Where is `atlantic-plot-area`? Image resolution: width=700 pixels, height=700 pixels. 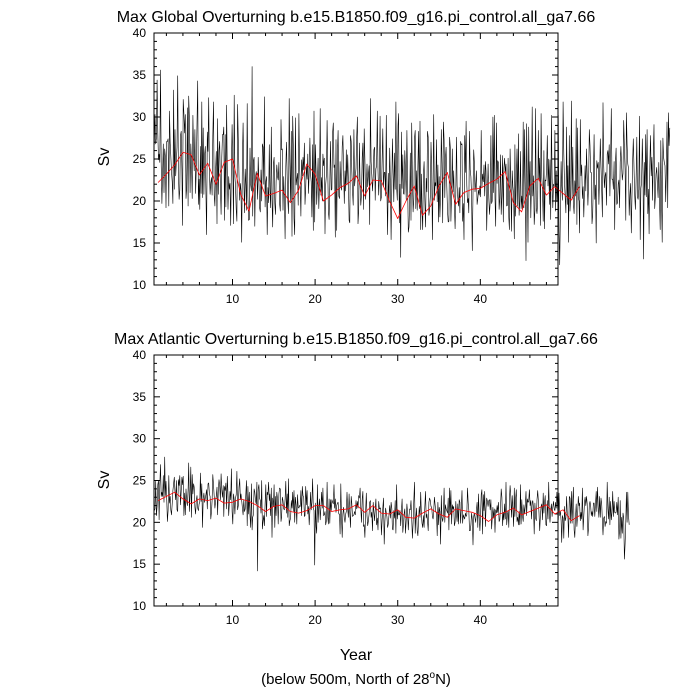
atlantic-plot-area is located at coordinates (392, 514).